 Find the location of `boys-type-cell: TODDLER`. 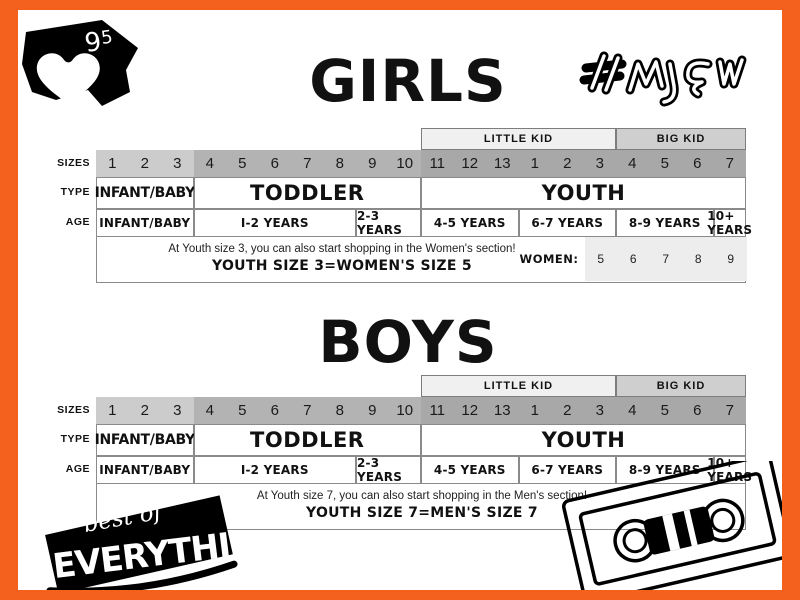

boys-type-cell: TODDLER is located at coordinates (307, 440).